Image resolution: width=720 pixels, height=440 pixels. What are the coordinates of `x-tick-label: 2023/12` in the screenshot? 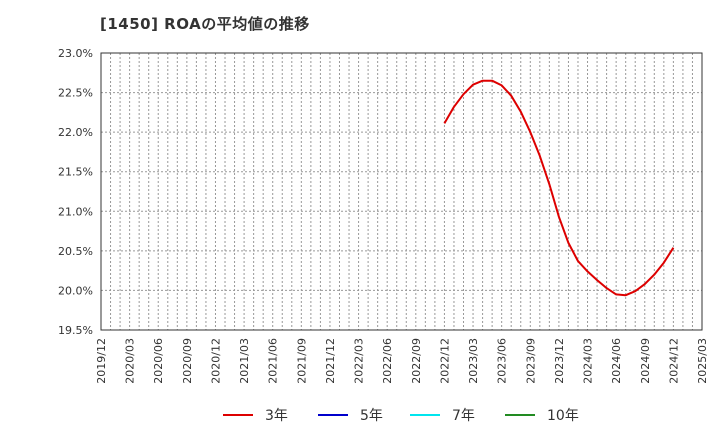 It's located at (559, 361).